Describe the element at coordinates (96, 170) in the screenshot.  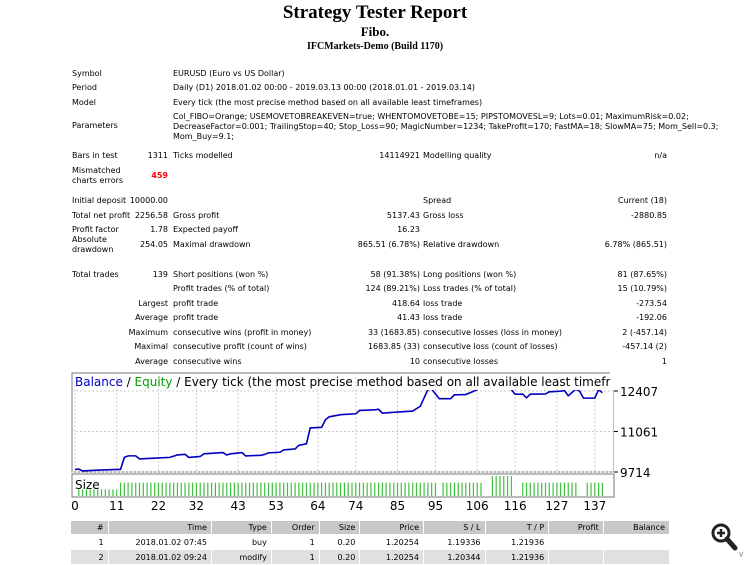
I see `label: Mismatched` at that location.